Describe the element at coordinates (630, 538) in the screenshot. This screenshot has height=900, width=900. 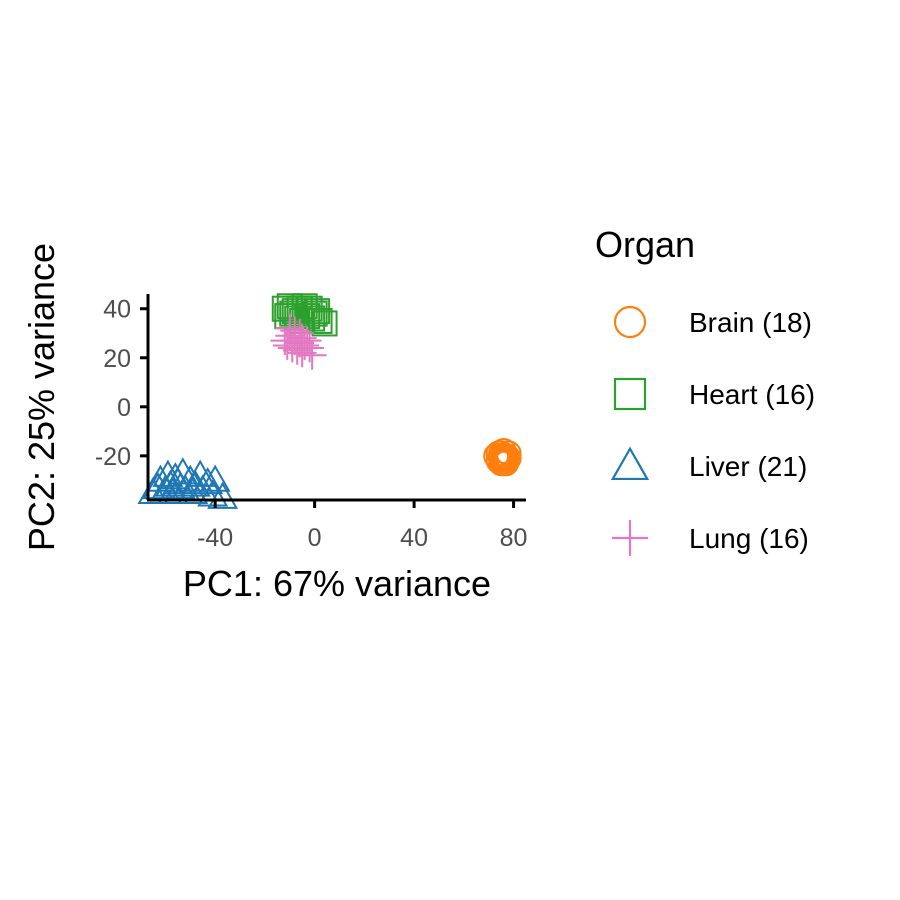
I see `legend-key-cross` at that location.